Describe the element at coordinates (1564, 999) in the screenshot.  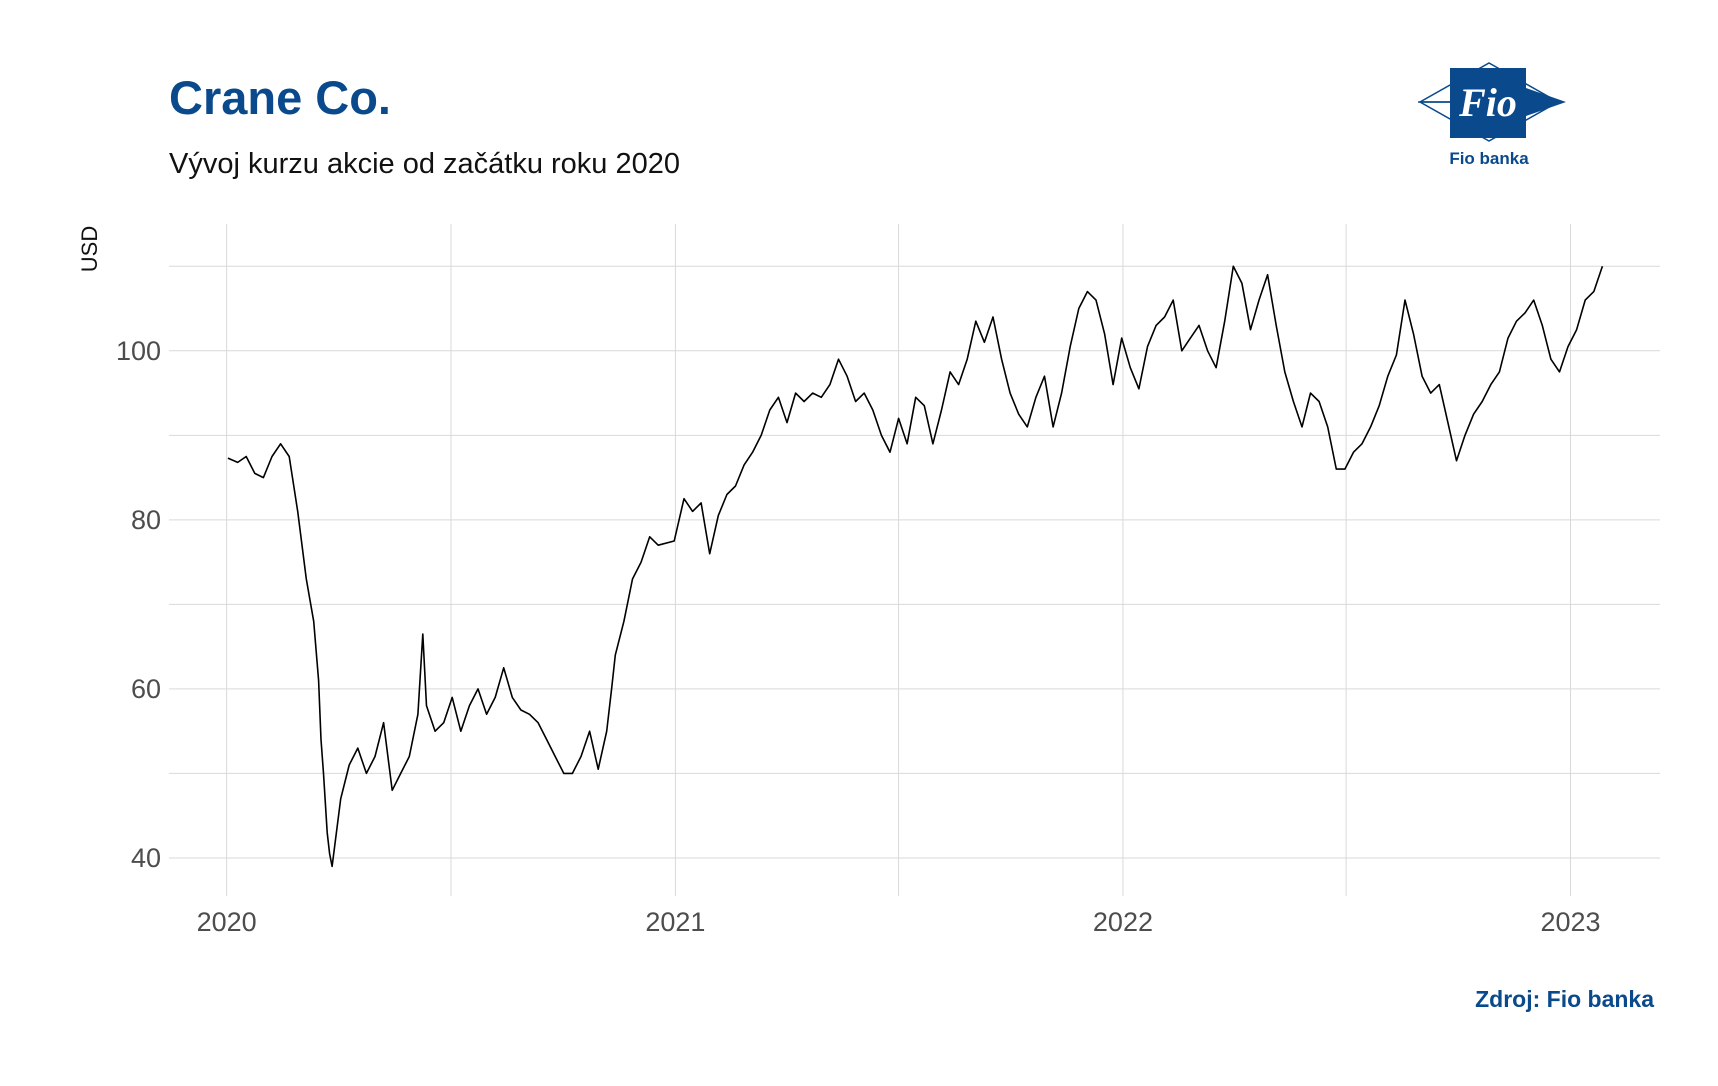
I see `source-note: Zdroj: Fio banka` at that location.